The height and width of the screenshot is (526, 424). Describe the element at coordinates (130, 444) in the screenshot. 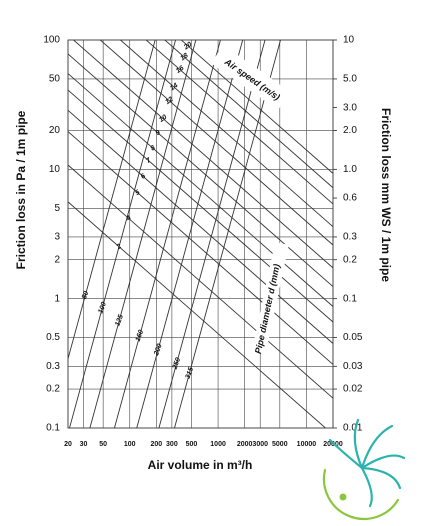

I see `x-tick-label: 100` at that location.